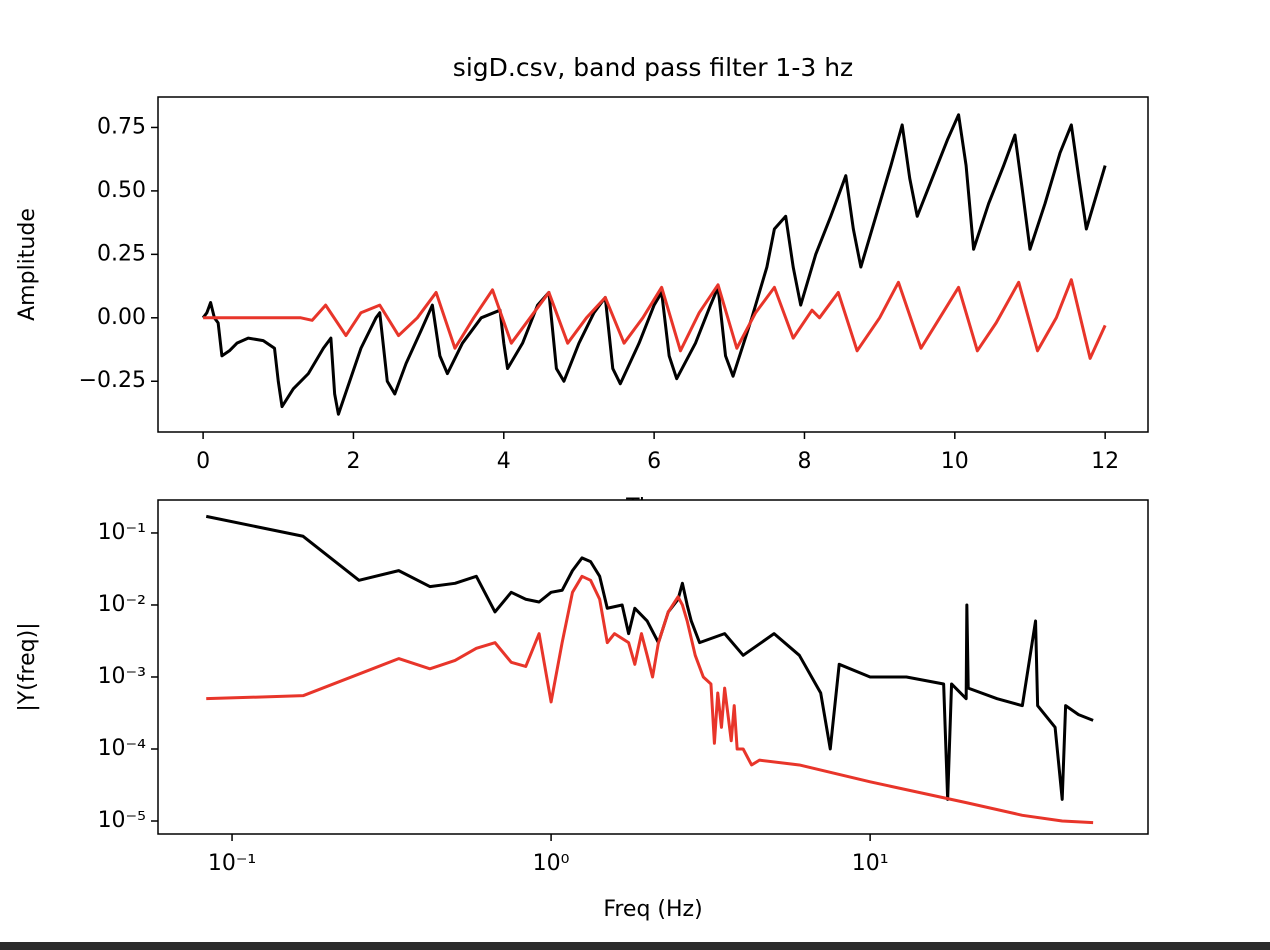 This screenshot has height=950, width=1270. Describe the element at coordinates (654, 461) in the screenshot. I see `x-tick-label: 6` at that location.